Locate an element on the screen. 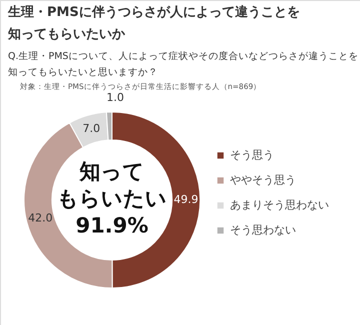 The height and width of the screenshot is (325, 360). data-label: 49.9 is located at coordinates (186, 199).